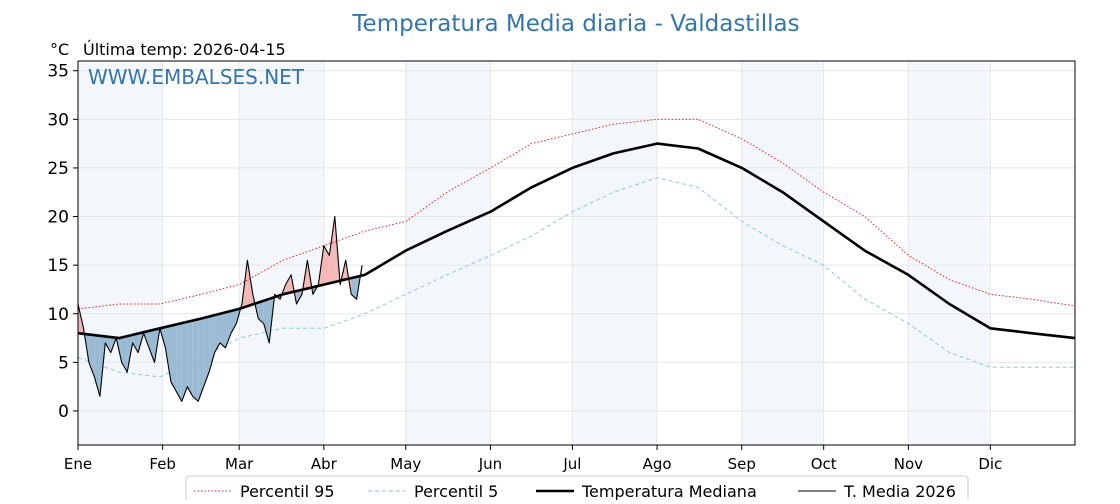 This screenshot has height=504, width=1120. Describe the element at coordinates (990, 464) in the screenshot. I see `x-tick-label-dic: Dic` at that location.